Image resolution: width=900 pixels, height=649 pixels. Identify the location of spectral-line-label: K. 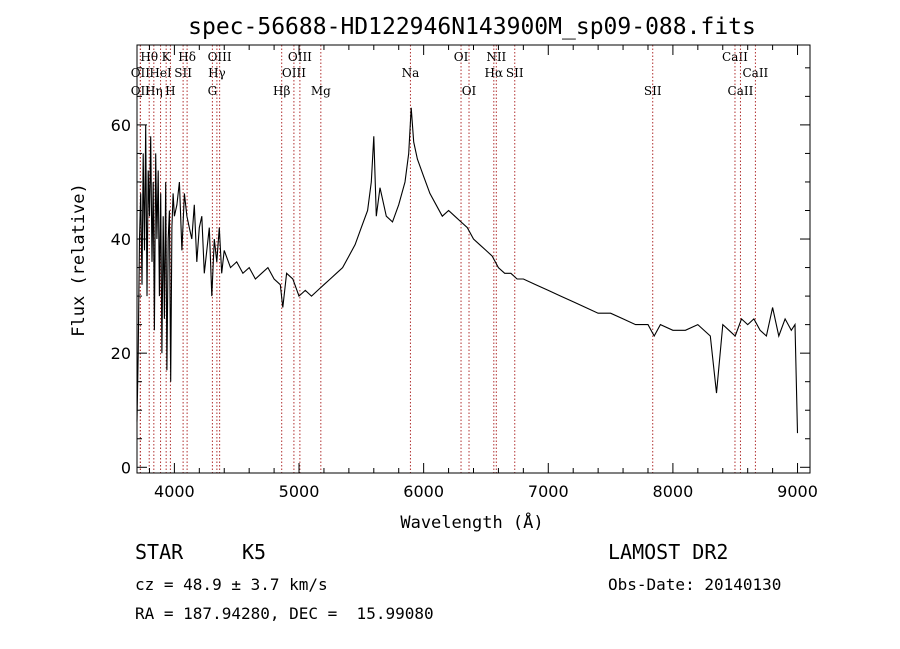
(167, 57).